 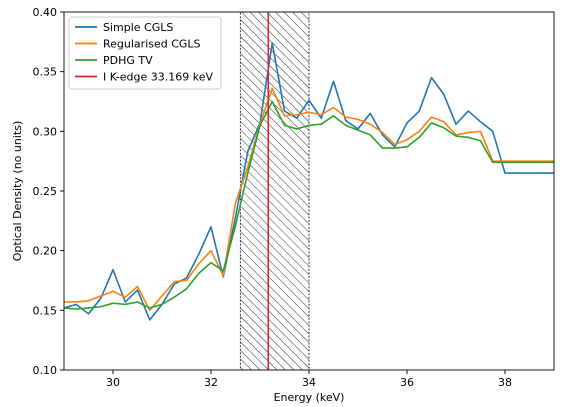 I want to click on legend-entry: I K-edge 33.169 keV, so click(x=158, y=77).